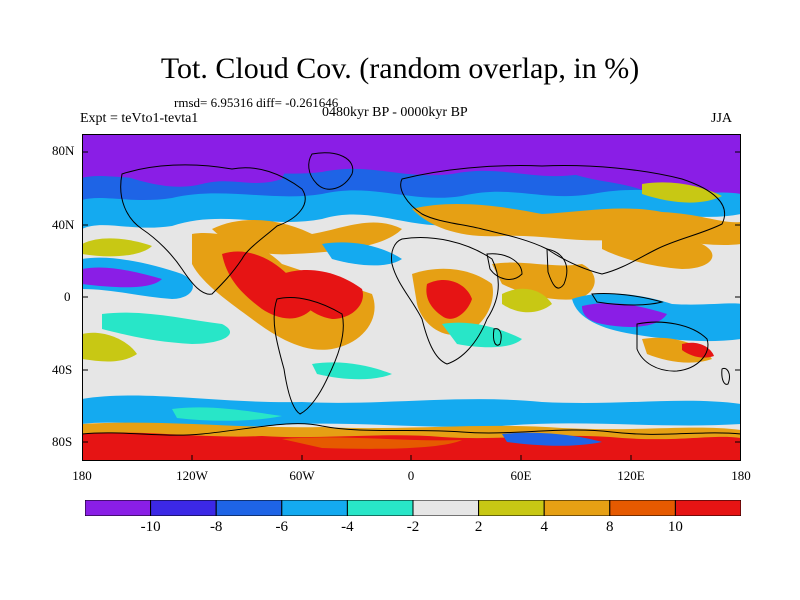  What do you see at coordinates (62, 369) in the screenshot?
I see `y-tick-label: 40S` at bounding box center [62, 369].